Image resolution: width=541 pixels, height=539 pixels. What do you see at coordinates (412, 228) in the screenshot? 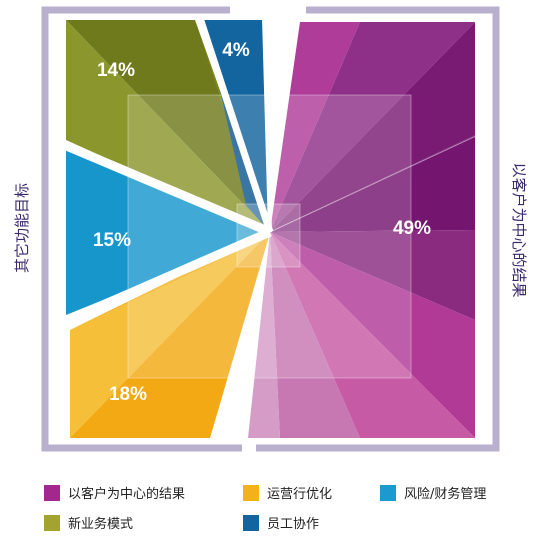
I see `pct-label-customer: 49%` at bounding box center [412, 228].